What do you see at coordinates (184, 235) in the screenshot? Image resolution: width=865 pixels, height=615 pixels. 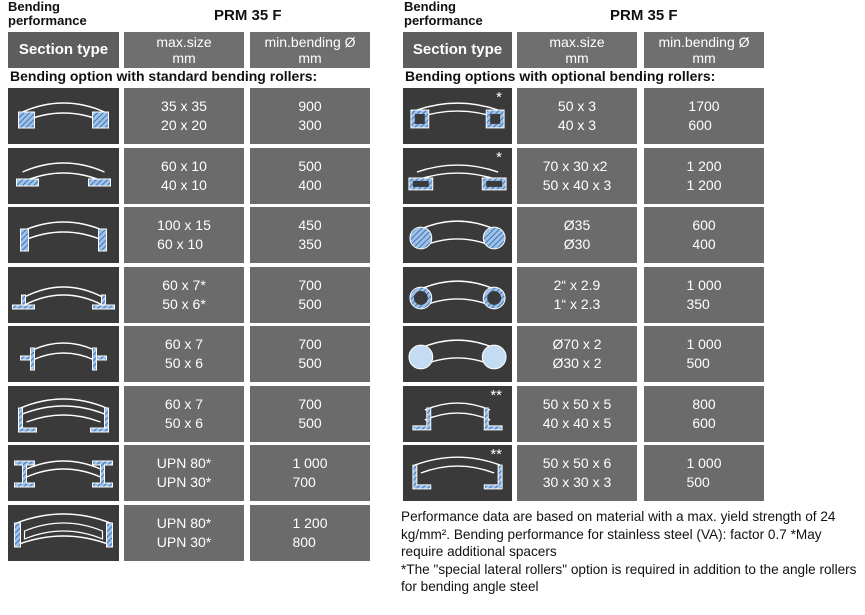 I see `max-size-cell: 100 x 15 60 x 10` at bounding box center [184, 235].